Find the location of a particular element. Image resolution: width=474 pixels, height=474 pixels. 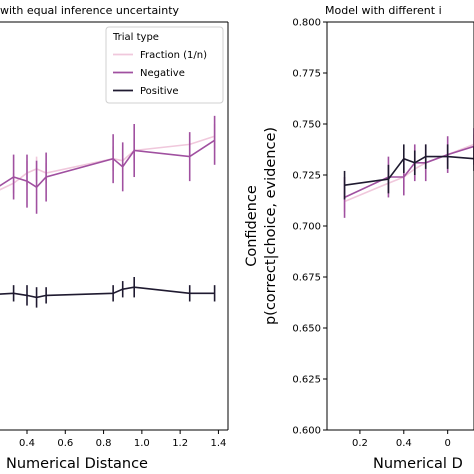

y-tick-label: 0.750 is located at coordinates (306, 125).